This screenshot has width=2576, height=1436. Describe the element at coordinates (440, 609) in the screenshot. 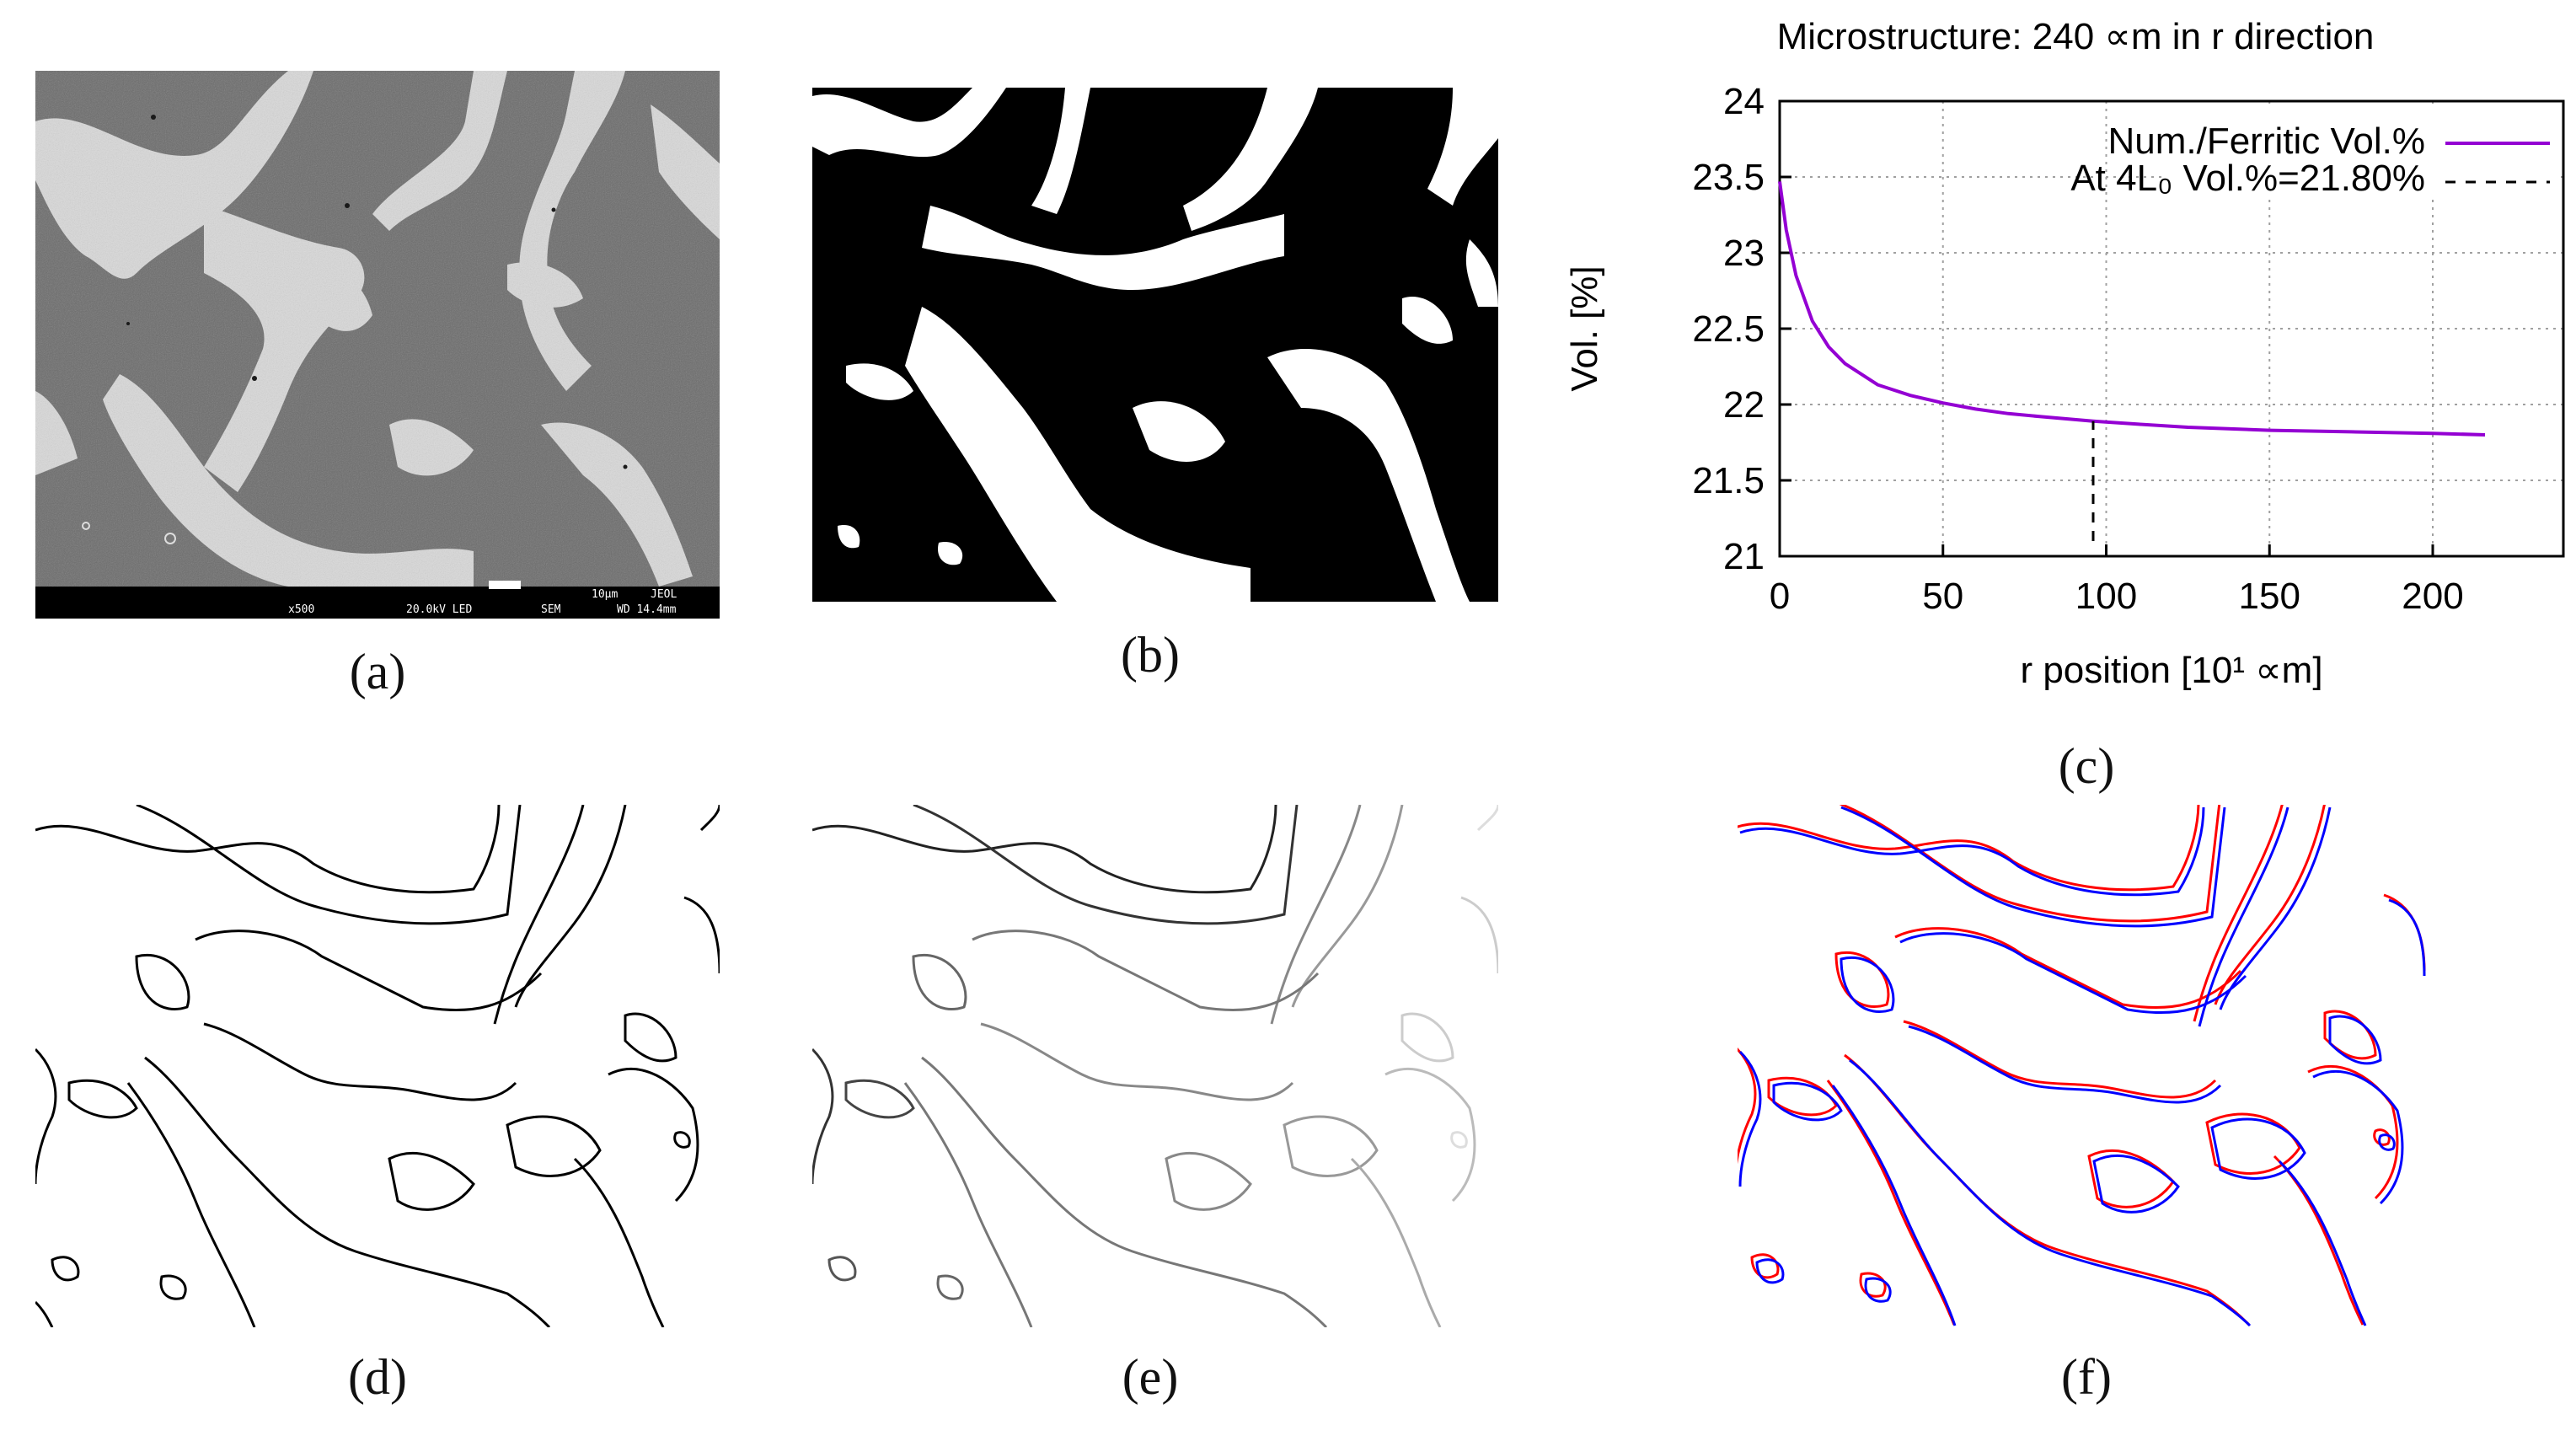

I see `sem-voltage: 20.0kV LED` at that location.